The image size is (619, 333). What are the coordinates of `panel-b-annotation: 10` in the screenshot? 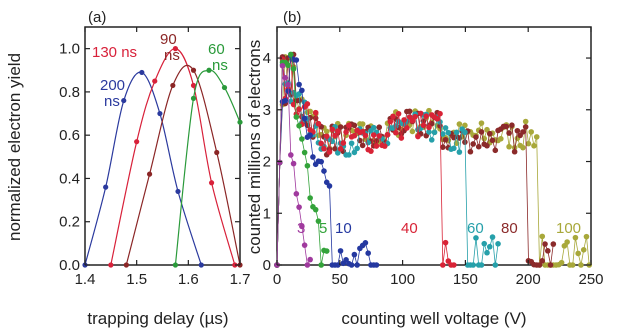 It's located at (343, 228).